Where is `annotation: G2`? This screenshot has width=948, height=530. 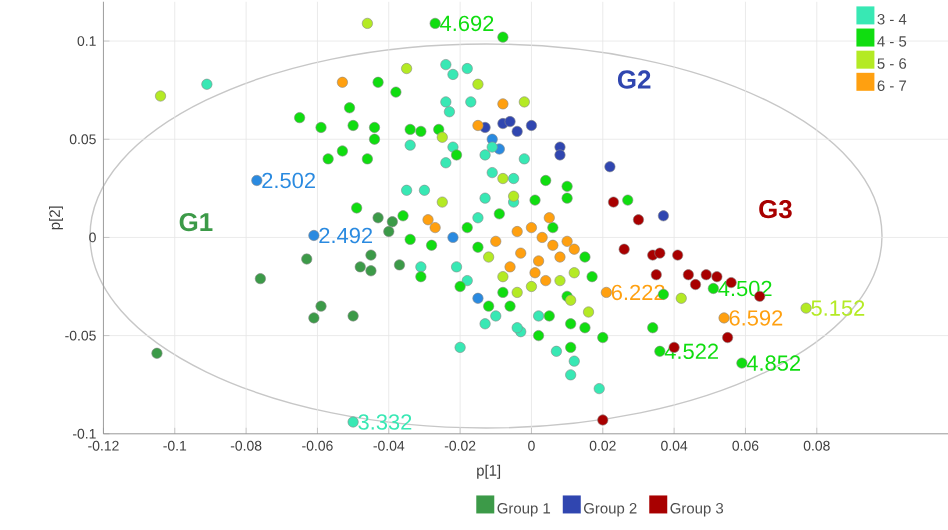
annotation: G2 is located at coordinates (634, 79).